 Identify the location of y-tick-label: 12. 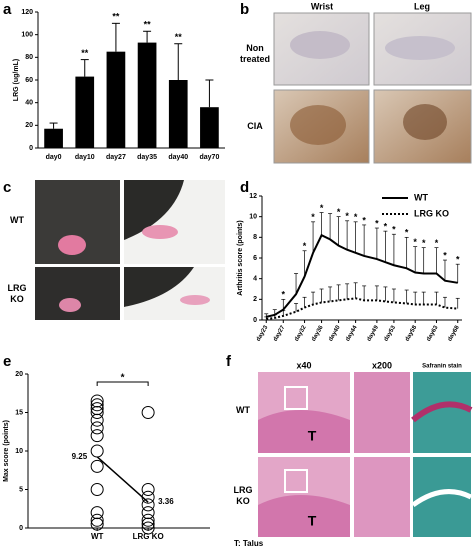
(253, 196).